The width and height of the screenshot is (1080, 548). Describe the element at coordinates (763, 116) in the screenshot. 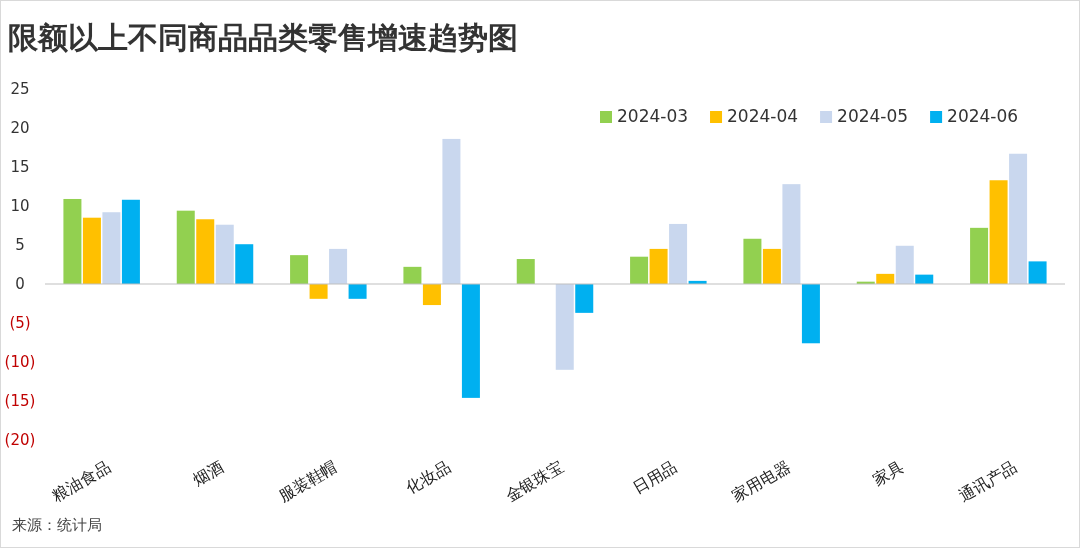

I see `legend-label: 2024-04` at that location.